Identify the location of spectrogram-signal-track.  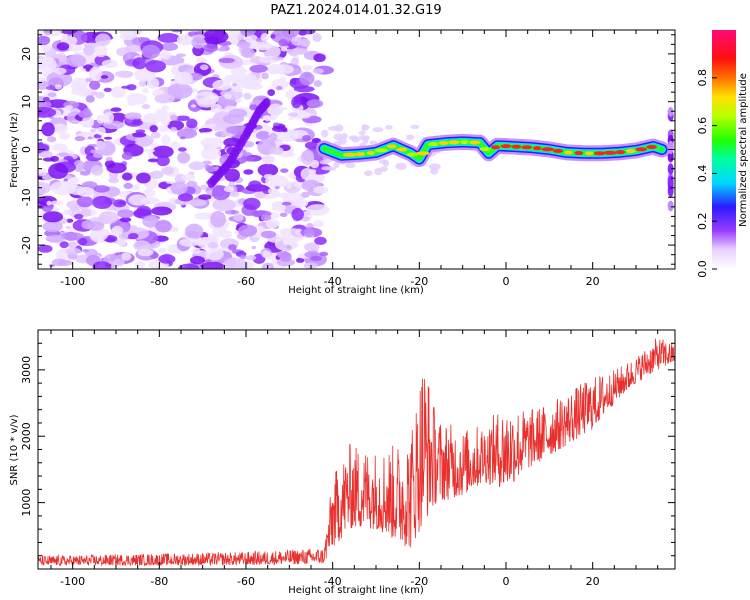
(493, 150).